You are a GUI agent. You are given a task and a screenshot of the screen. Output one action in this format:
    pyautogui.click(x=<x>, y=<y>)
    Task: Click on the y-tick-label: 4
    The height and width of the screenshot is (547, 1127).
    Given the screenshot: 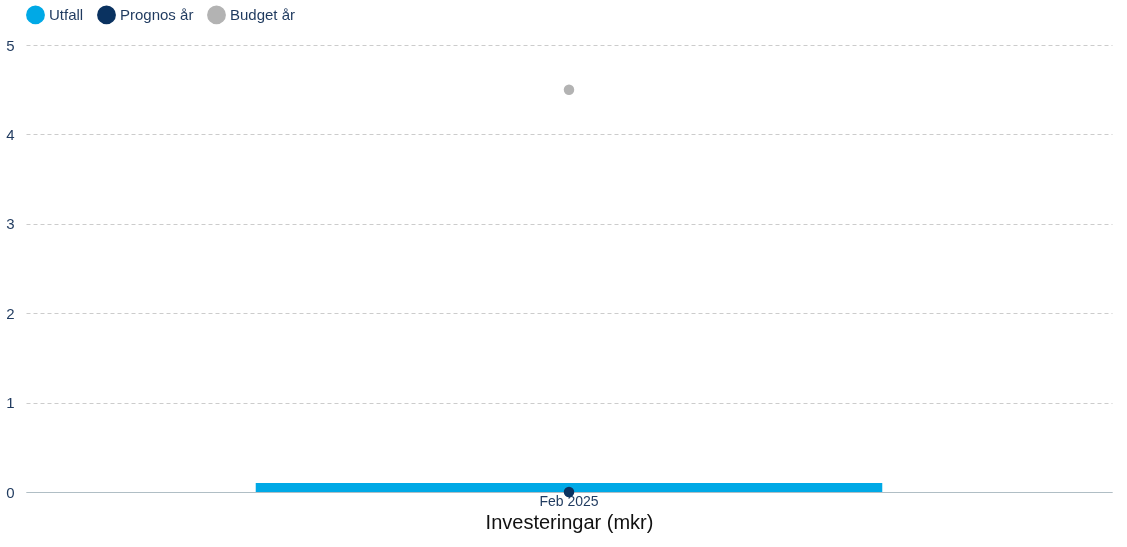 What is the action you would take?
    pyautogui.click(x=10, y=134)
    